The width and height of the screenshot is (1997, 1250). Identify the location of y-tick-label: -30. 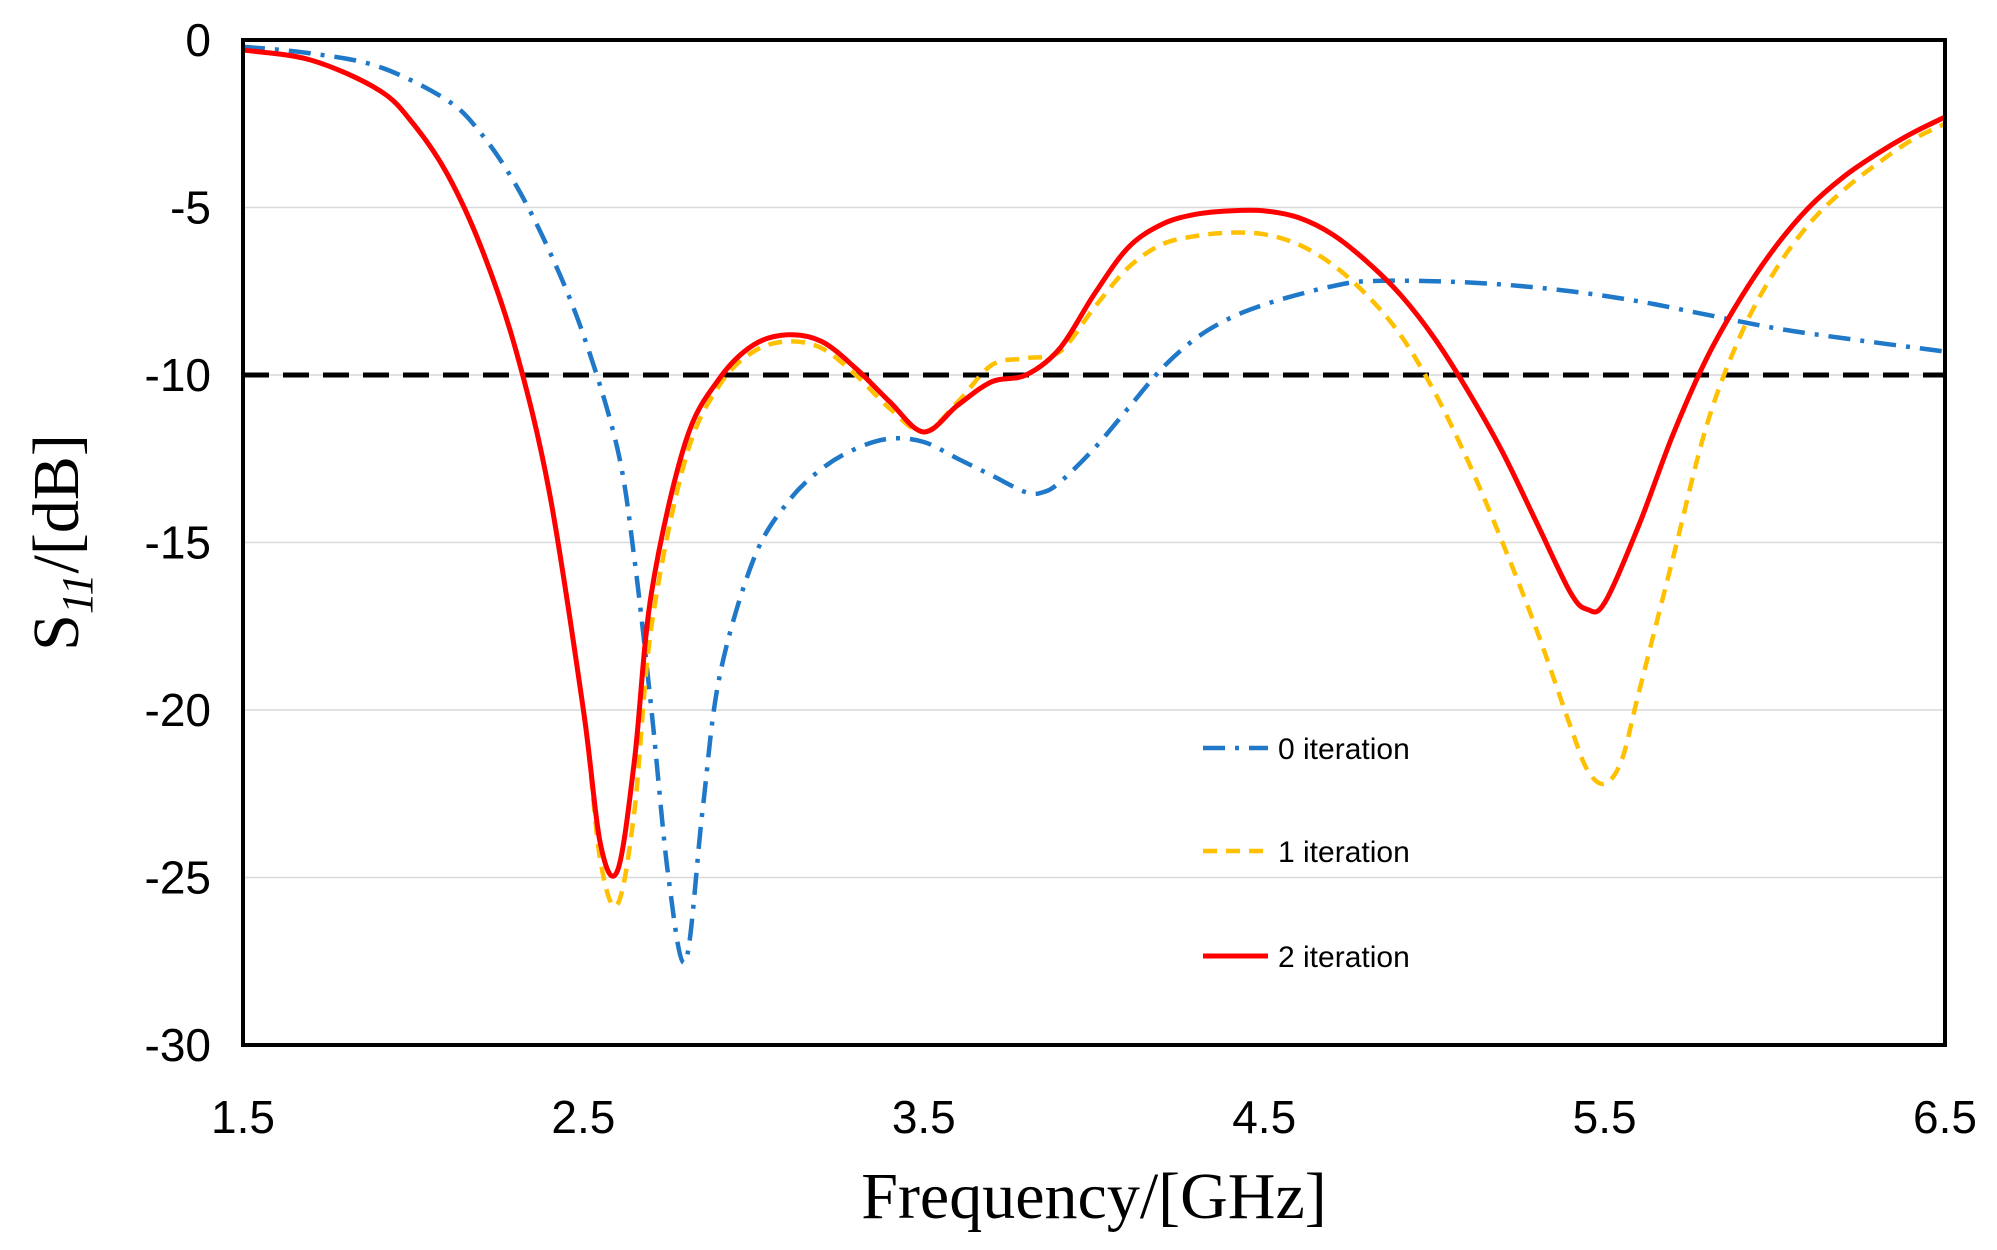
(178, 1045).